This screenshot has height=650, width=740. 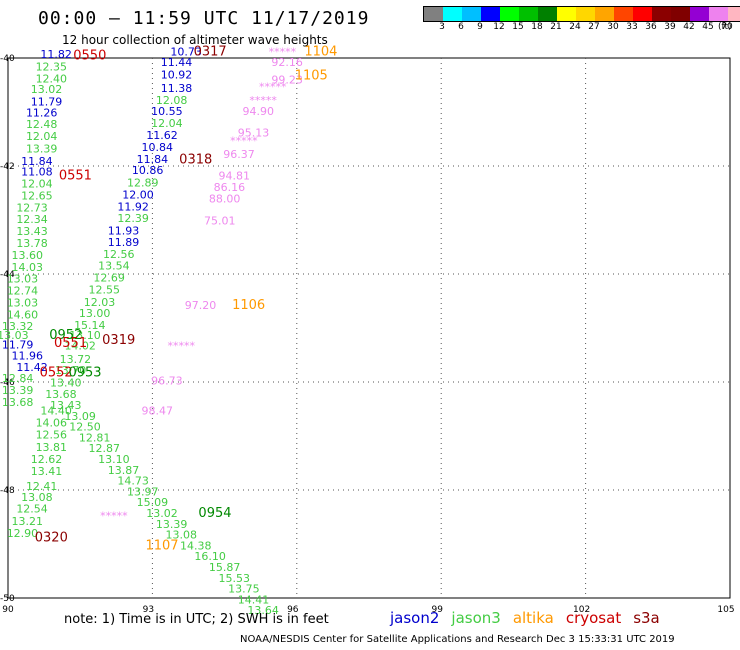 I want to click on wave-height-value: 12.73, so click(x=32, y=207).